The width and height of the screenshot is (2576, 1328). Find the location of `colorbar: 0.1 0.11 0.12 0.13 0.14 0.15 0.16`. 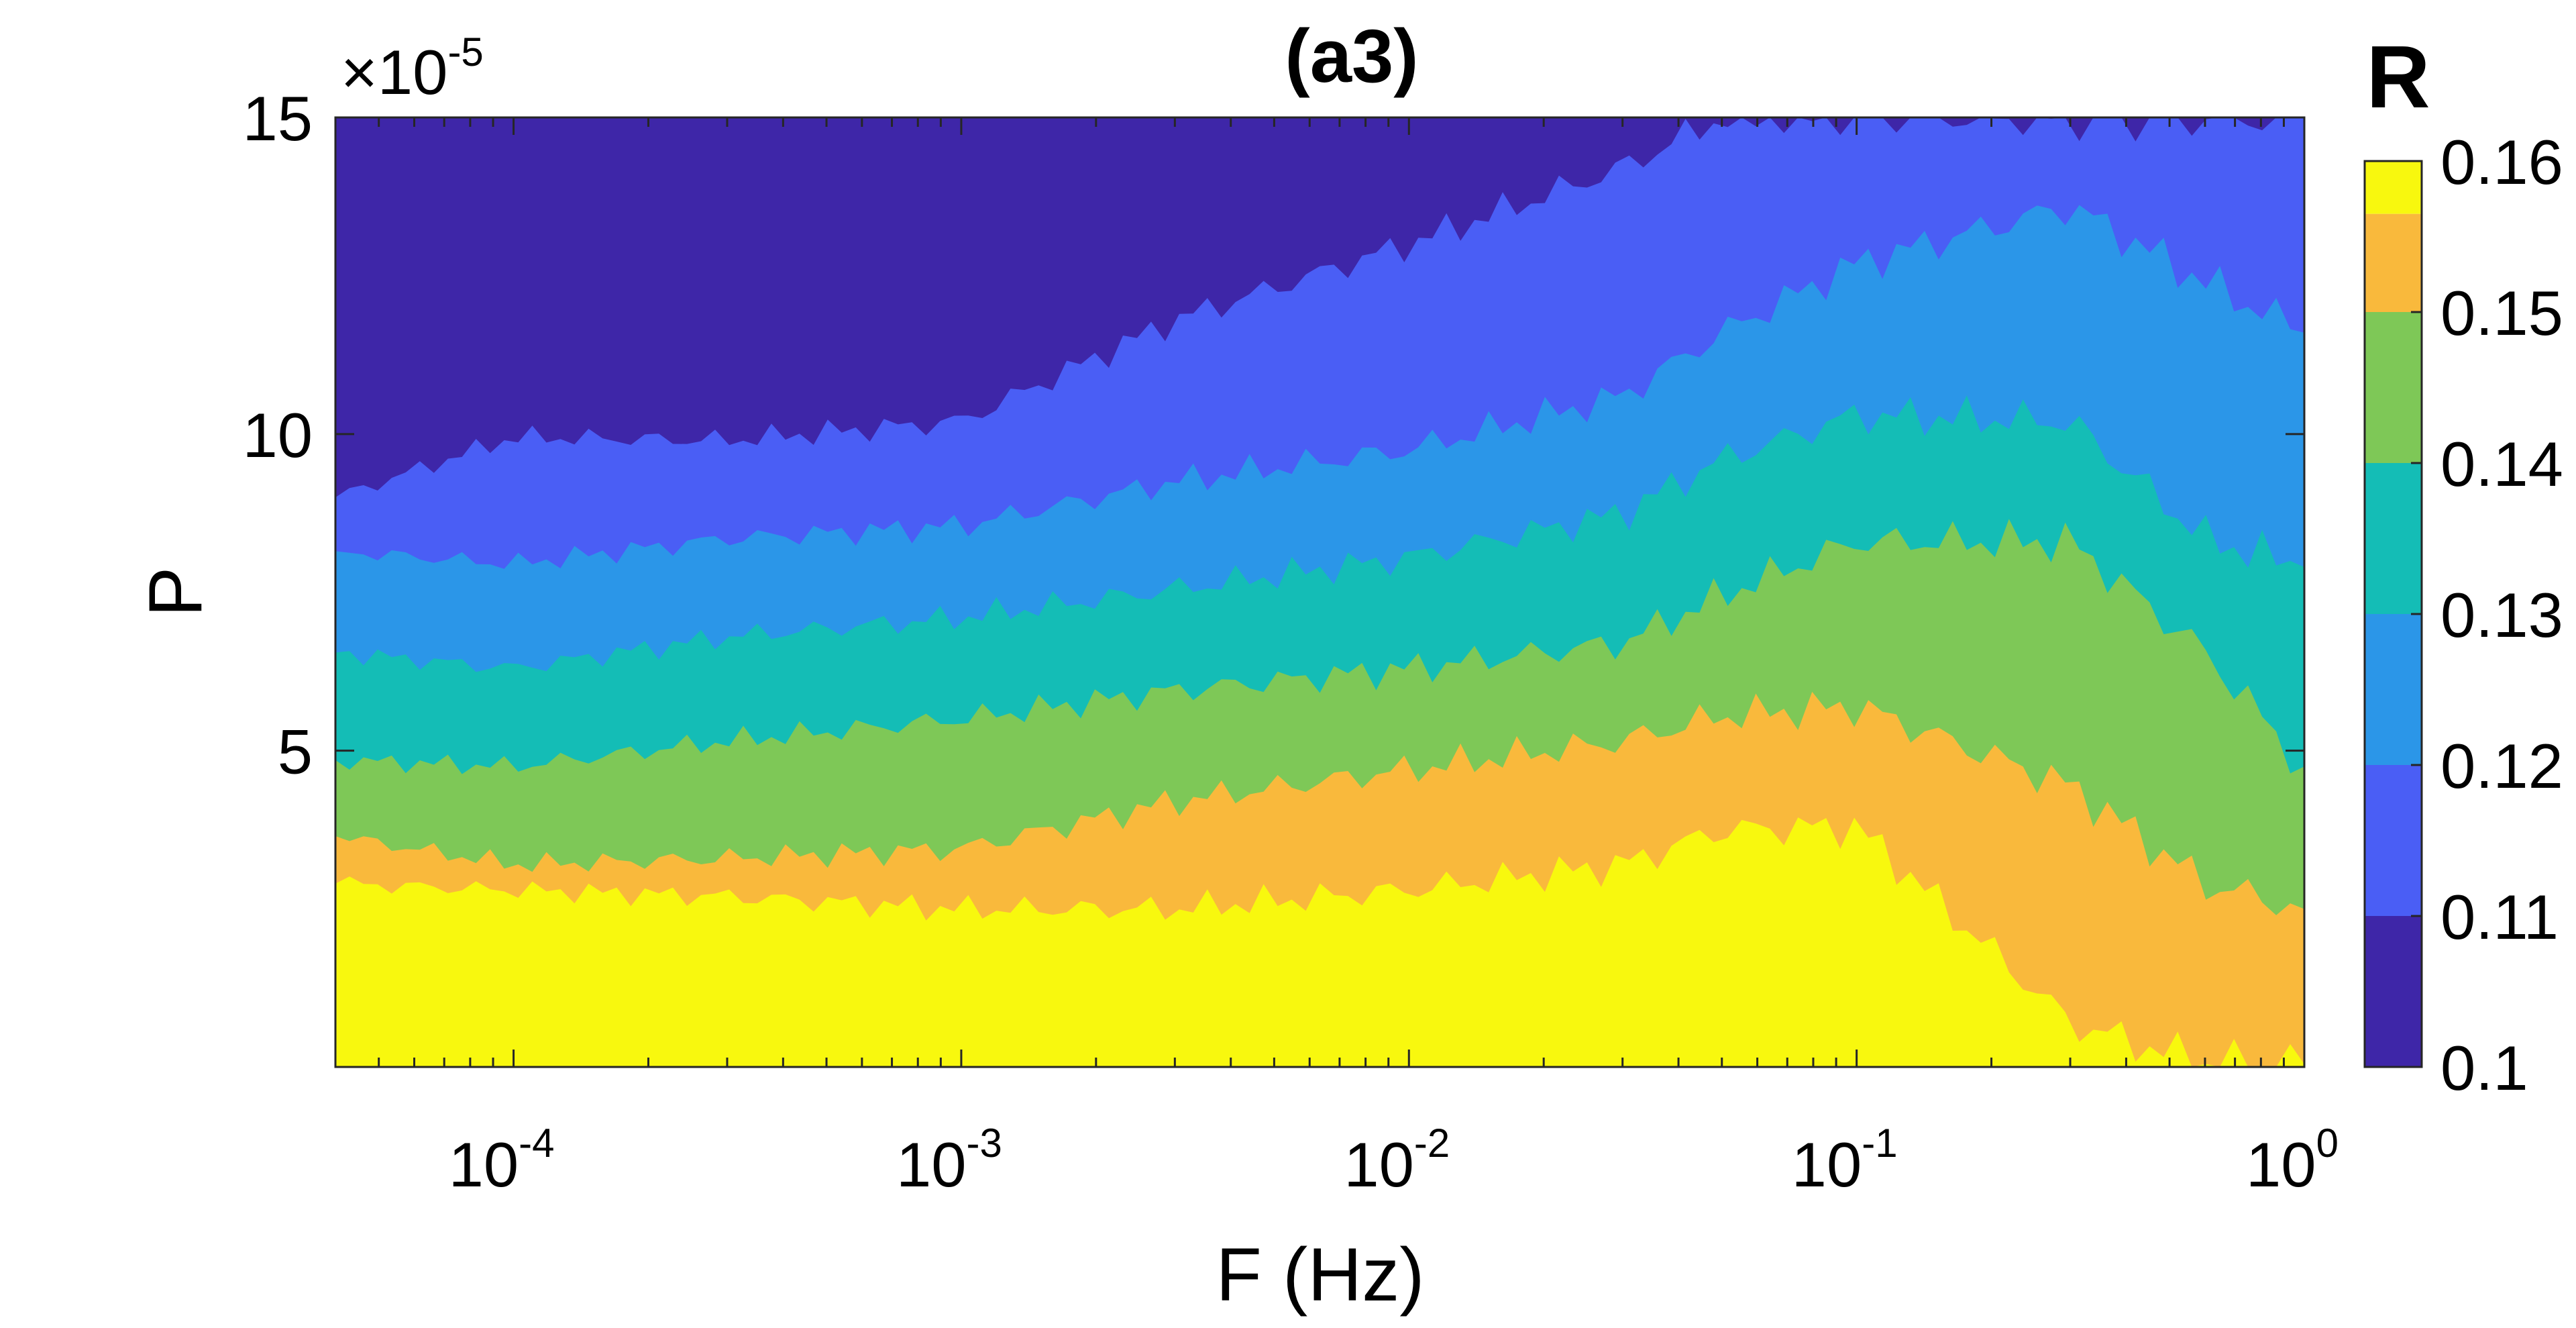

colorbar: 0.1 0.11 0.12 0.13 0.14 0.15 0.16 is located at coordinates (2463, 615).